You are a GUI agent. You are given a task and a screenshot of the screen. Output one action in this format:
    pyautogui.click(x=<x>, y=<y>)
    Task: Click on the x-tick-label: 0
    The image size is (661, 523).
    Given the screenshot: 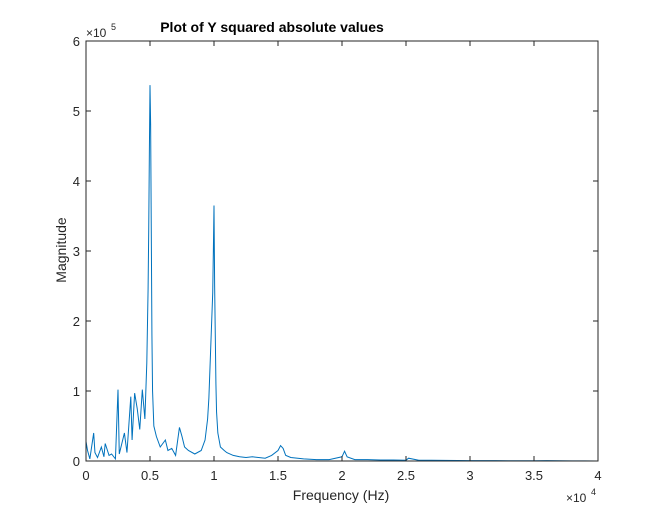 What is the action you would take?
    pyautogui.click(x=85, y=475)
    